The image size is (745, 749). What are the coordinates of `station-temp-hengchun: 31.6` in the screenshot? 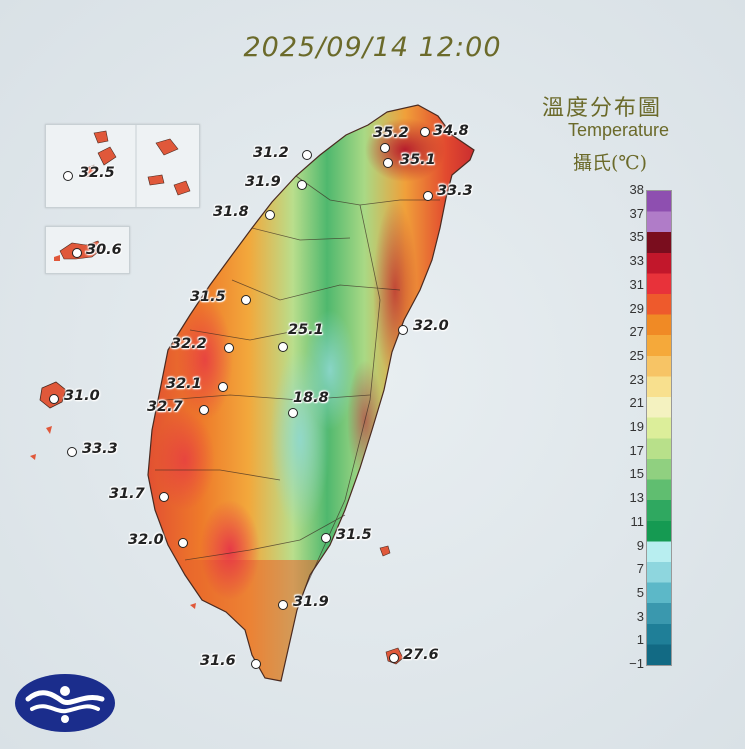 It's located at (218, 661).